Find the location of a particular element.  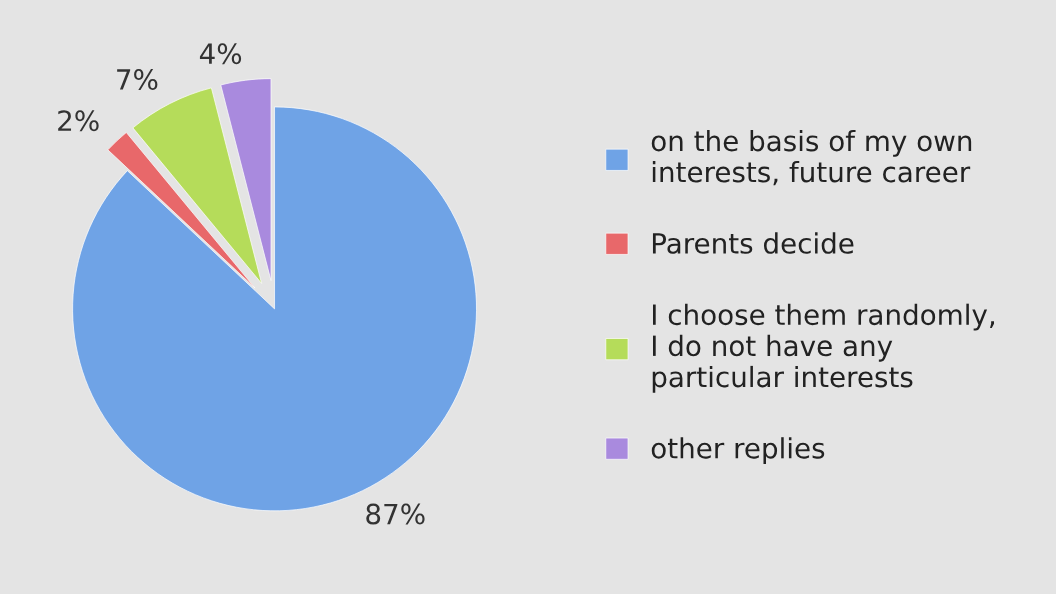

legend-label: on the basis of my own interests, future career is located at coordinates (811, 157).